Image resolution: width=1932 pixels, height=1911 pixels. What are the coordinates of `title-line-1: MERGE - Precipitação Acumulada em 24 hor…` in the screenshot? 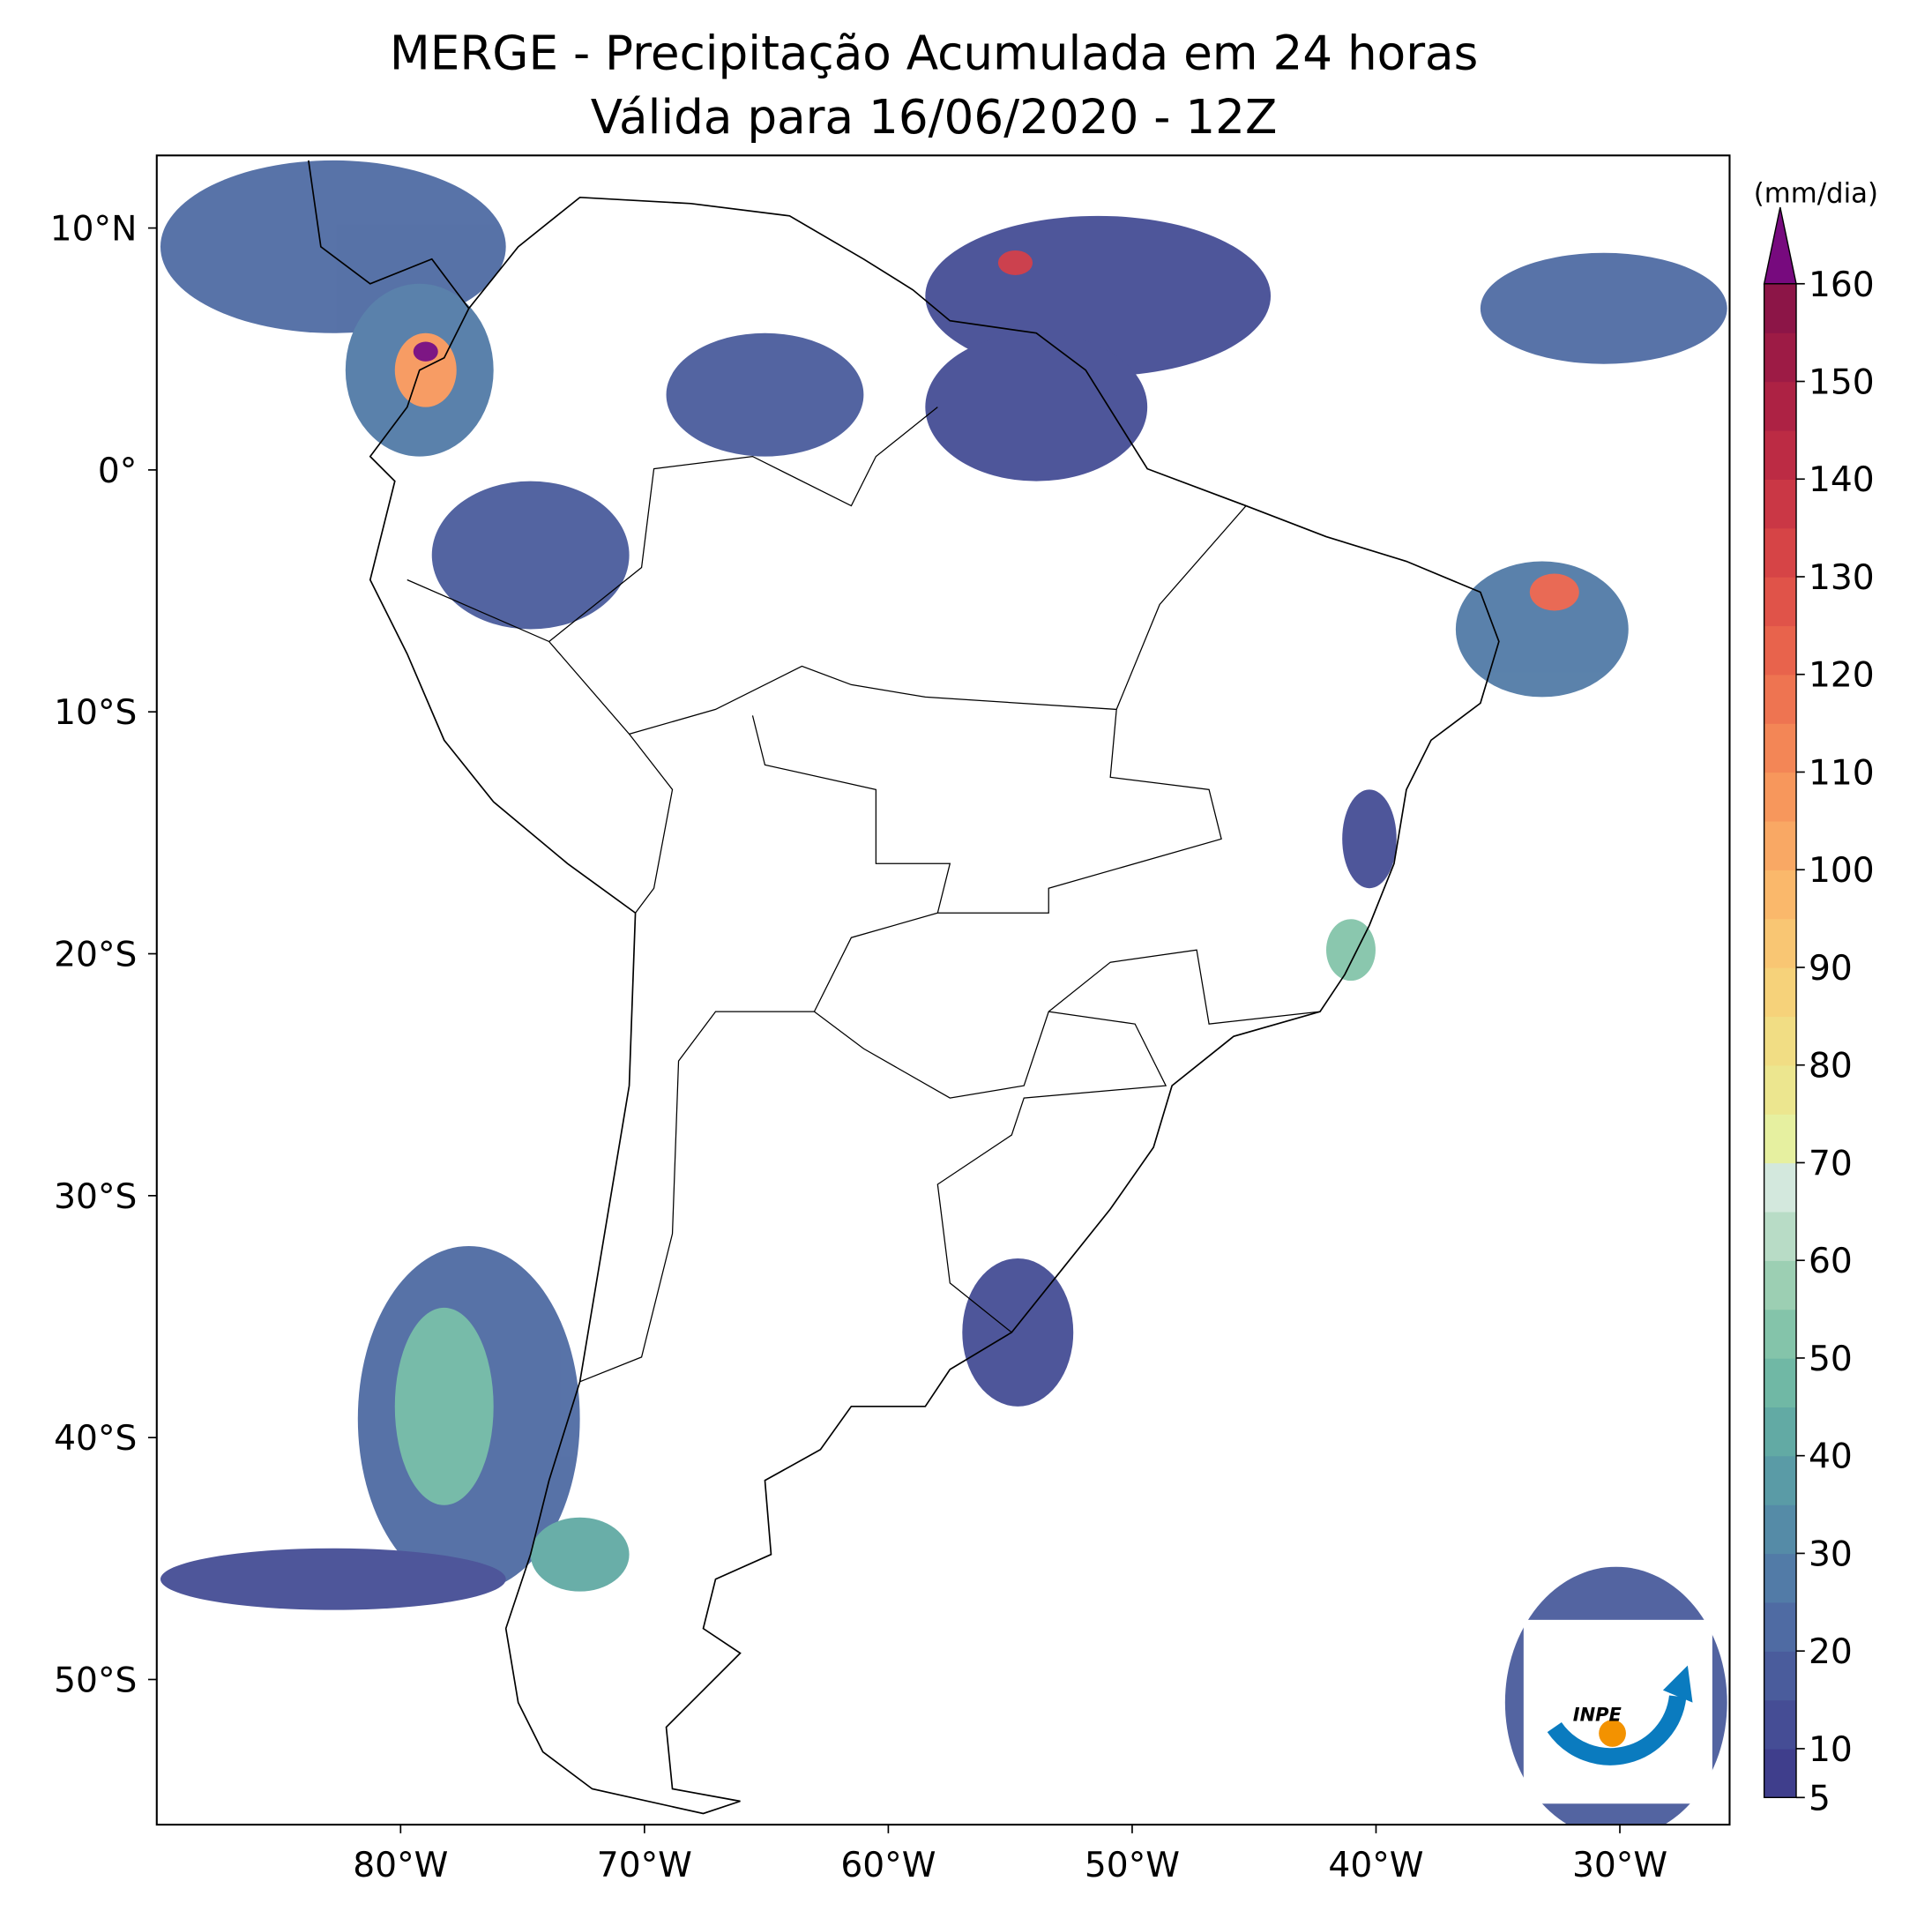 It's located at (934, 53).